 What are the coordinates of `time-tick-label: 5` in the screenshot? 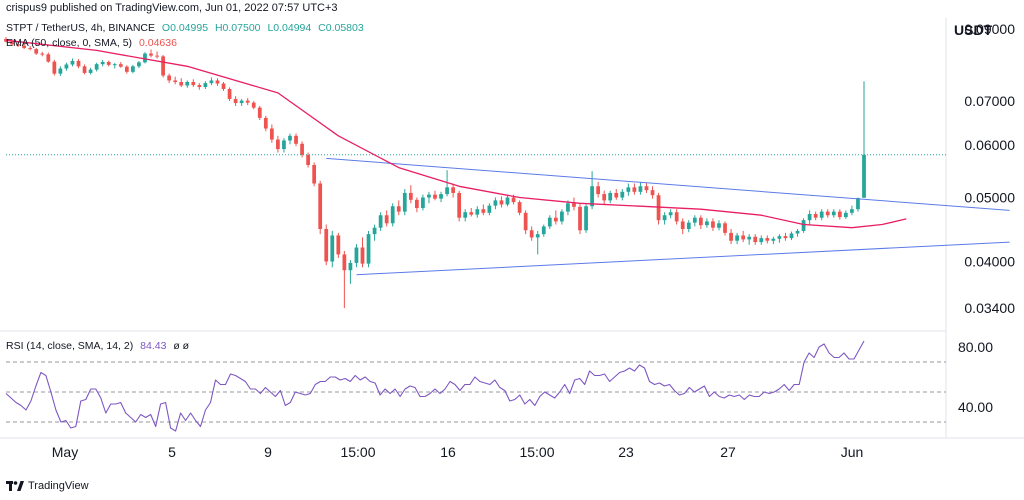 It's located at (172, 452).